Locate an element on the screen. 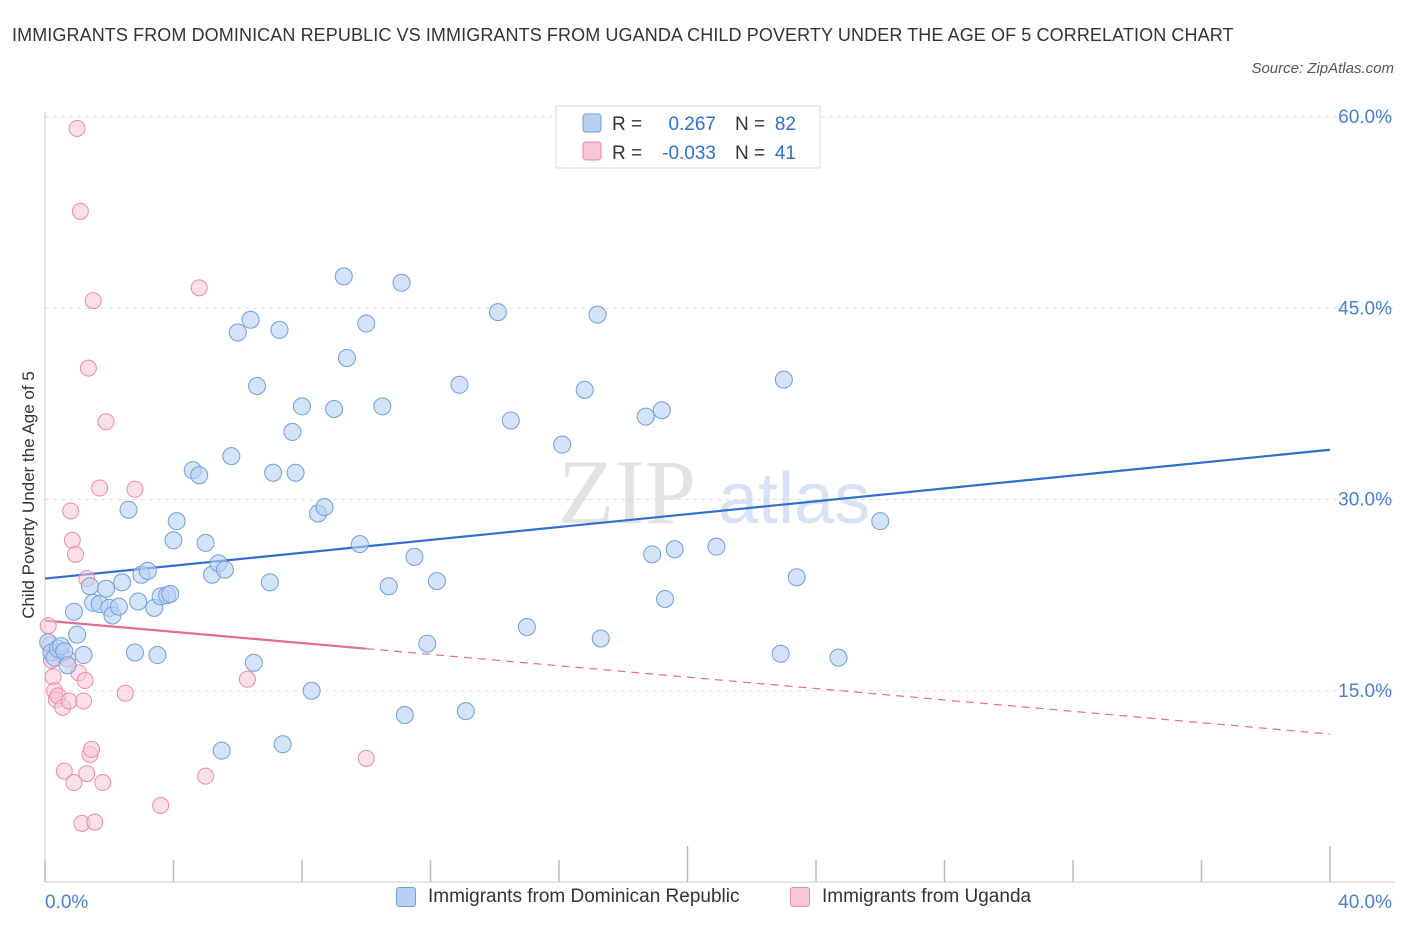 The height and width of the screenshot is (930, 1406). legend-r-label-2: R = is located at coordinates (627, 153).